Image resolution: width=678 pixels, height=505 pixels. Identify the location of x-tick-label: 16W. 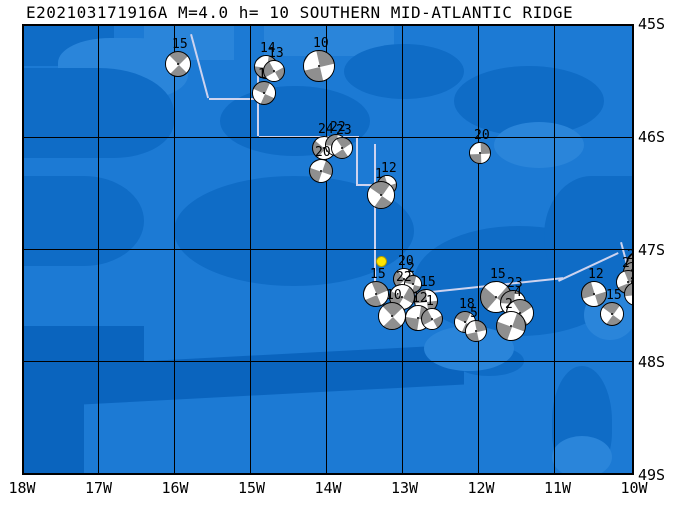
(175, 488).